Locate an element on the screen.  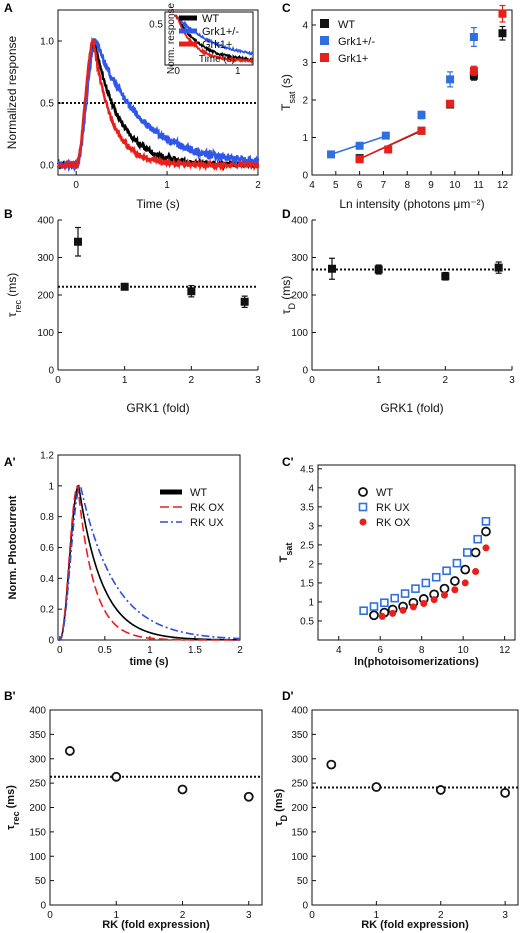
y-tick-label: 0.8 is located at coordinates (47, 517).